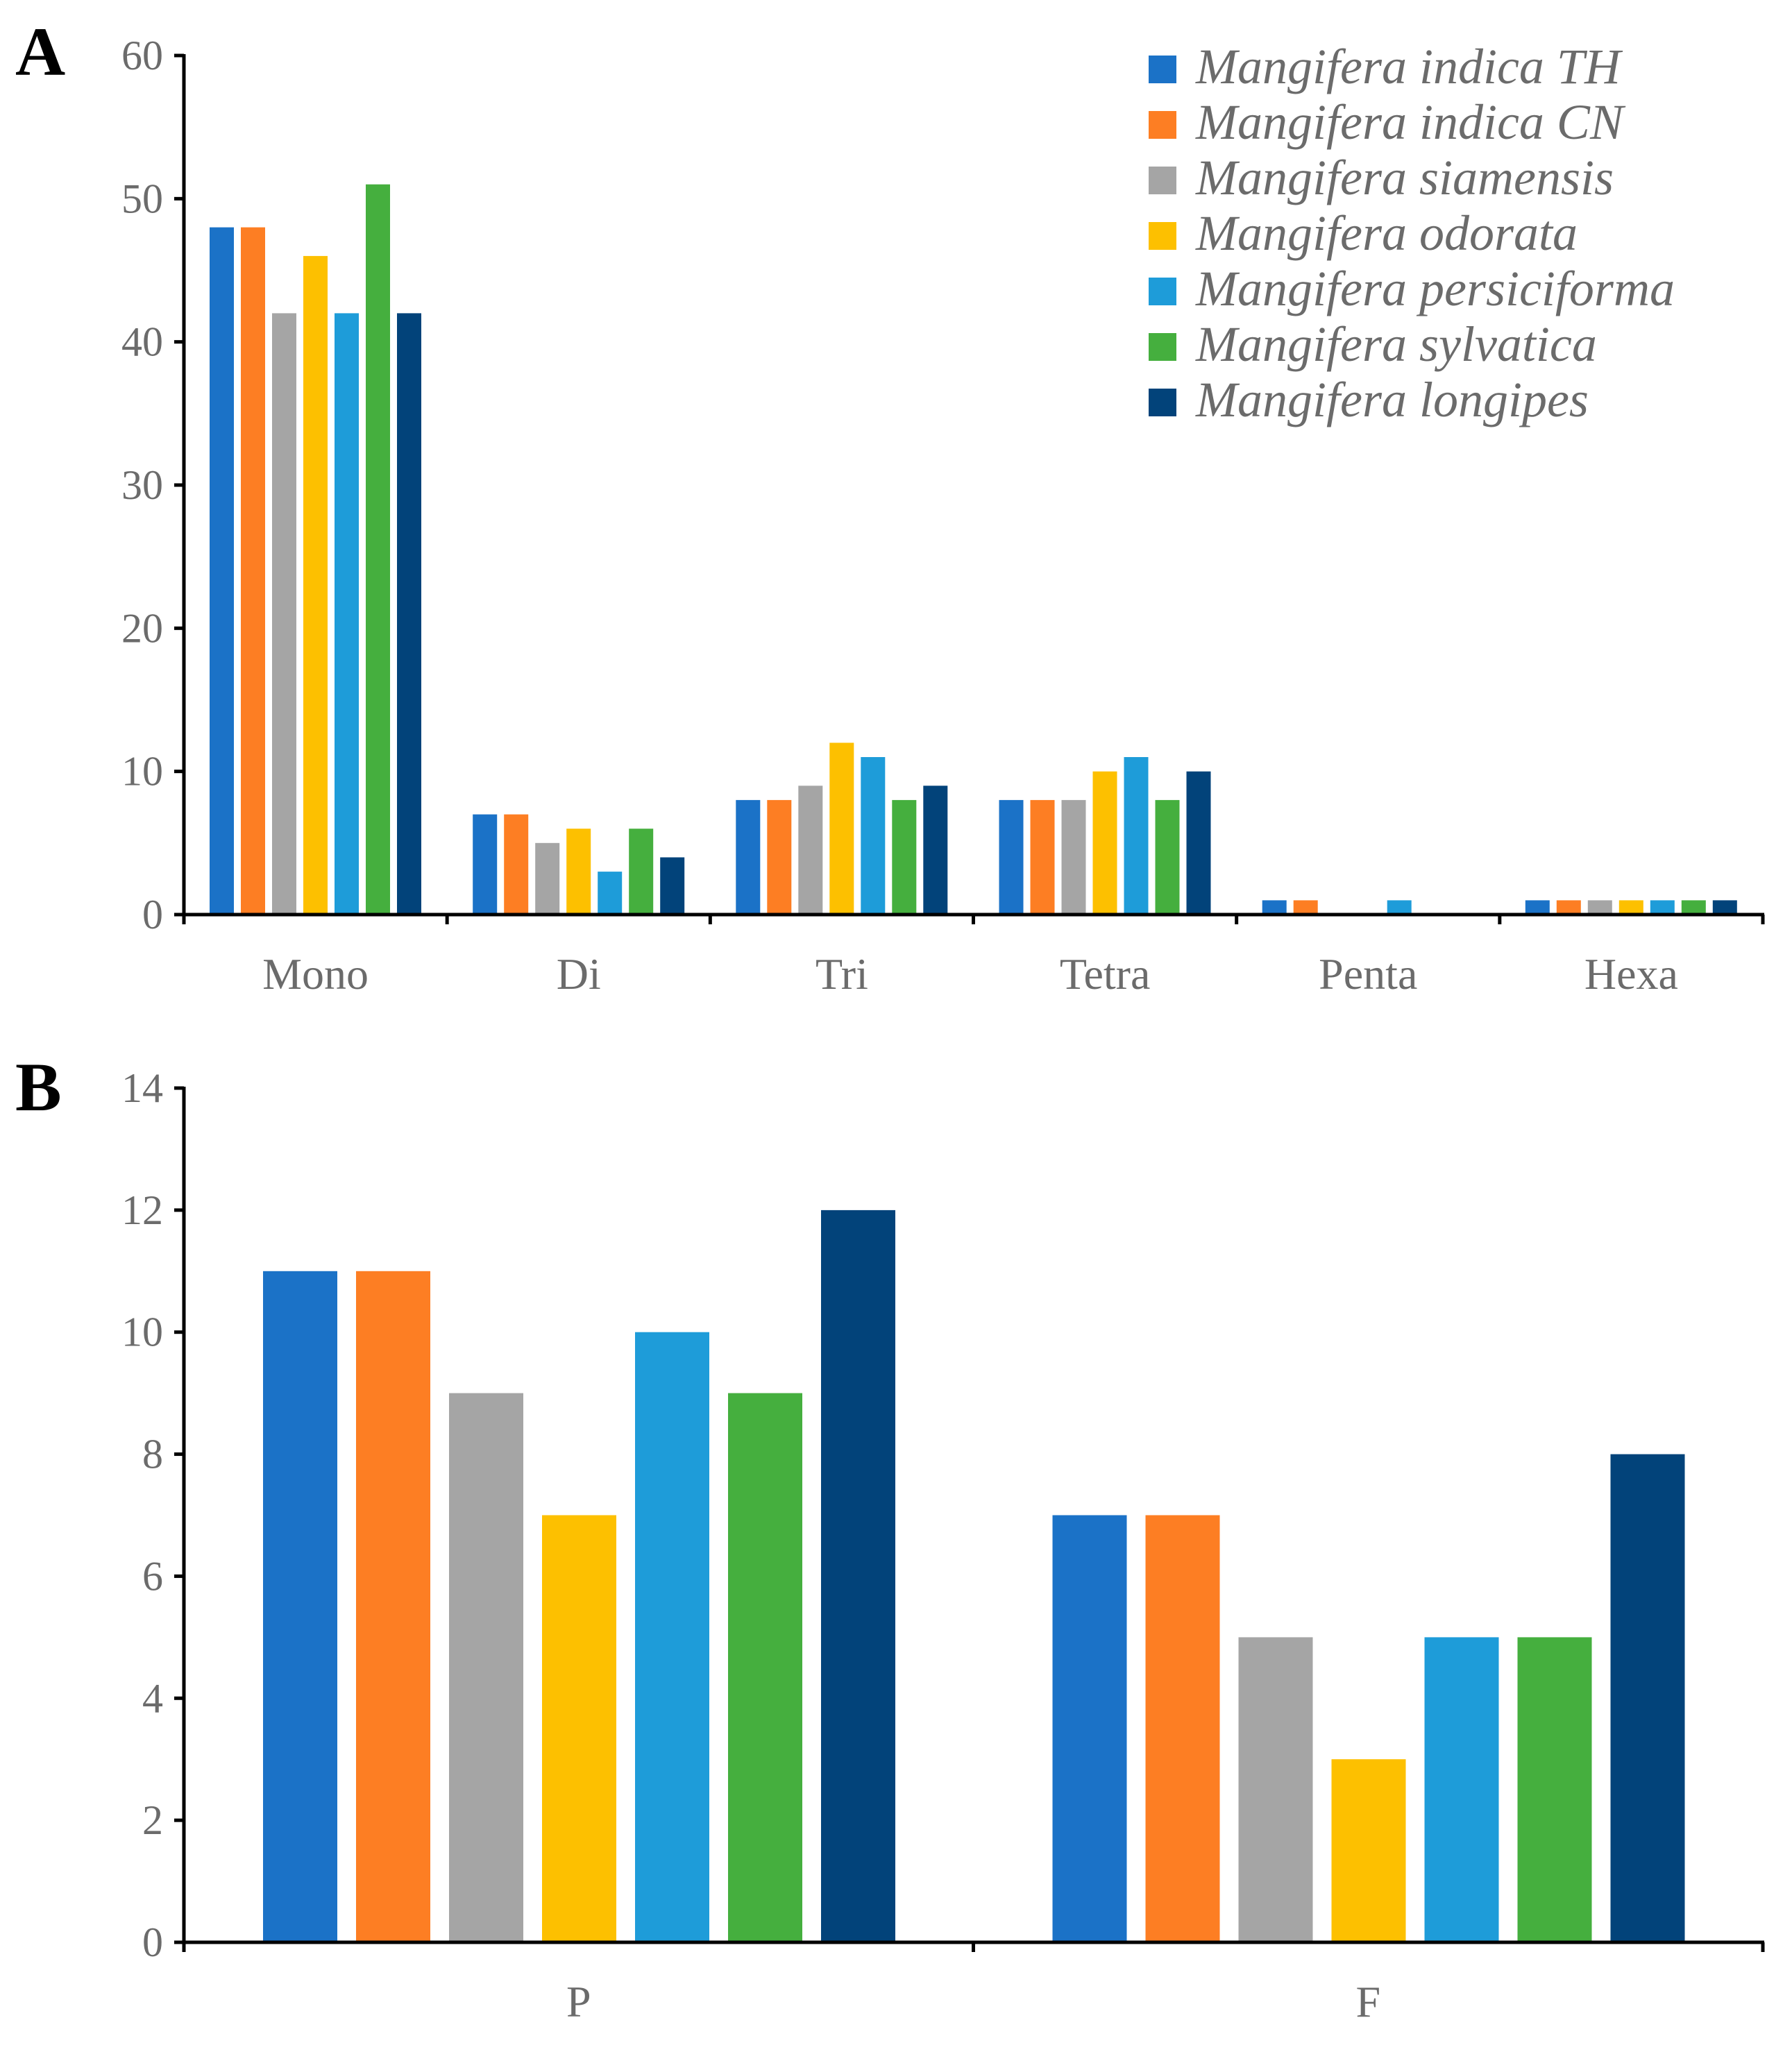 This screenshot has width=1792, height=2045. What do you see at coordinates (810, 850) in the screenshot?
I see `panel-a-bar-tri-mangifera-siamensis` at bounding box center [810, 850].